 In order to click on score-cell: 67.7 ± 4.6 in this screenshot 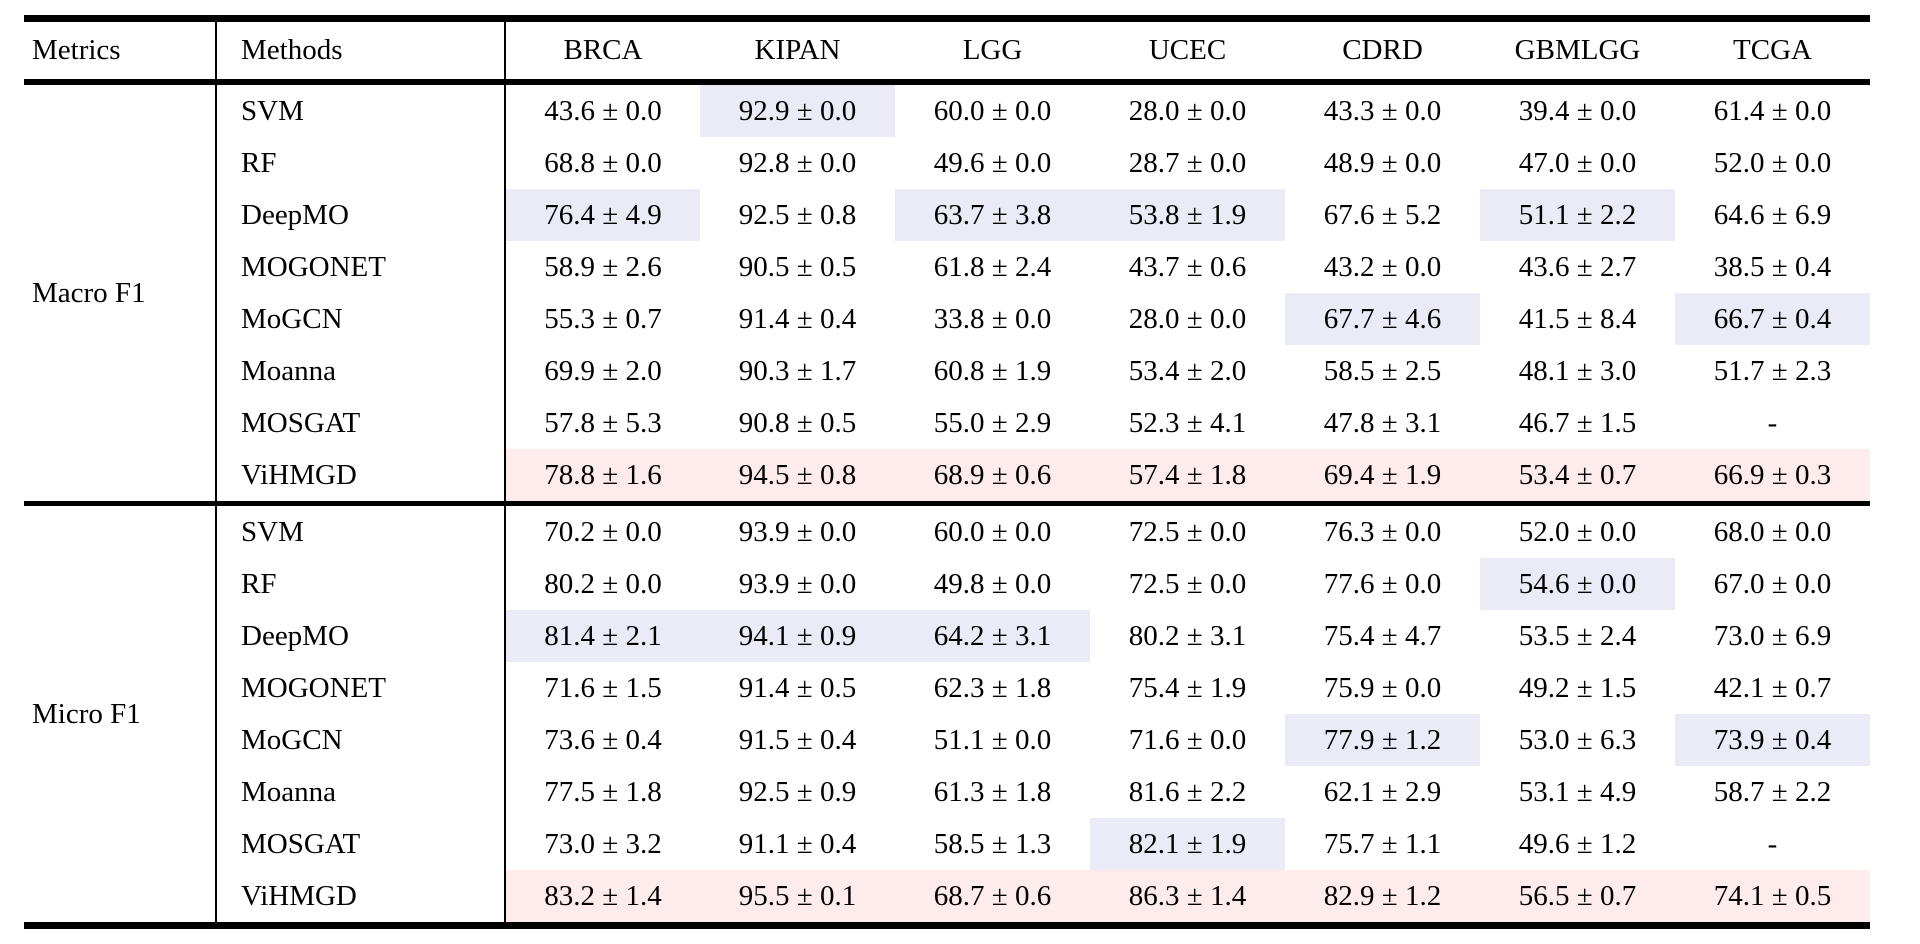, I will do `click(1382, 319)`.